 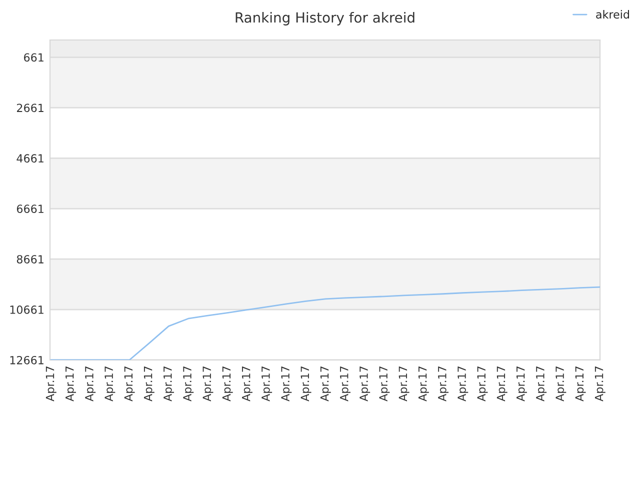 What do you see at coordinates (30, 158) in the screenshot?
I see `y-tick-label: 4661` at bounding box center [30, 158].